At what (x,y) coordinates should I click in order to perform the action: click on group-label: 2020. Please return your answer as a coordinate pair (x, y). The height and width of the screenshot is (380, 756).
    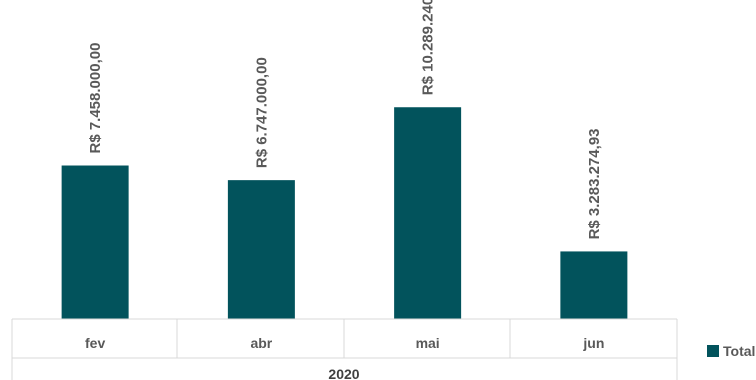
    Looking at the image, I should click on (343, 373).